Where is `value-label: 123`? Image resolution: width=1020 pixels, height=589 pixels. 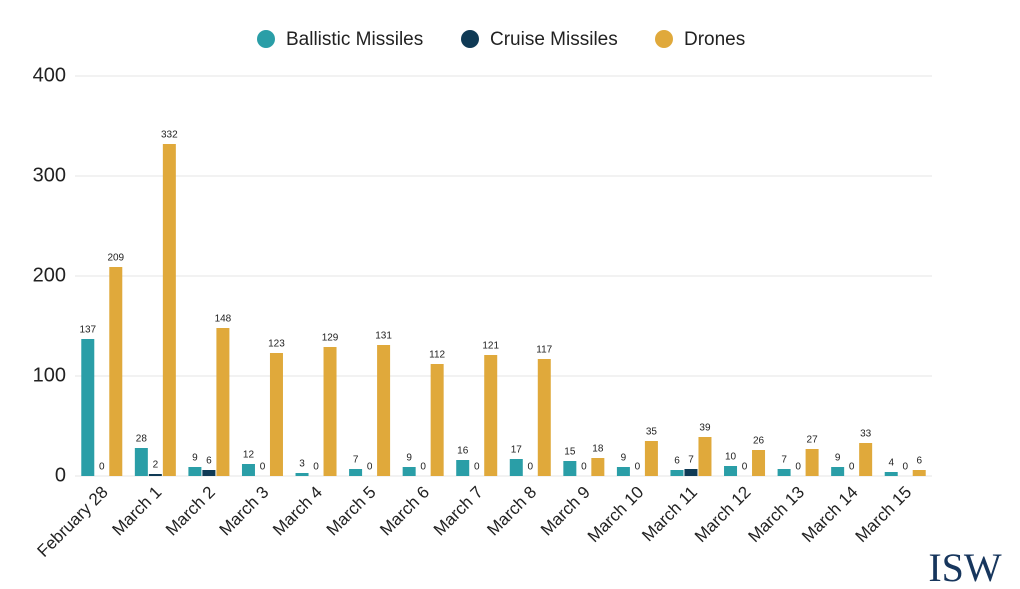 value-label: 123 is located at coordinates (276, 344).